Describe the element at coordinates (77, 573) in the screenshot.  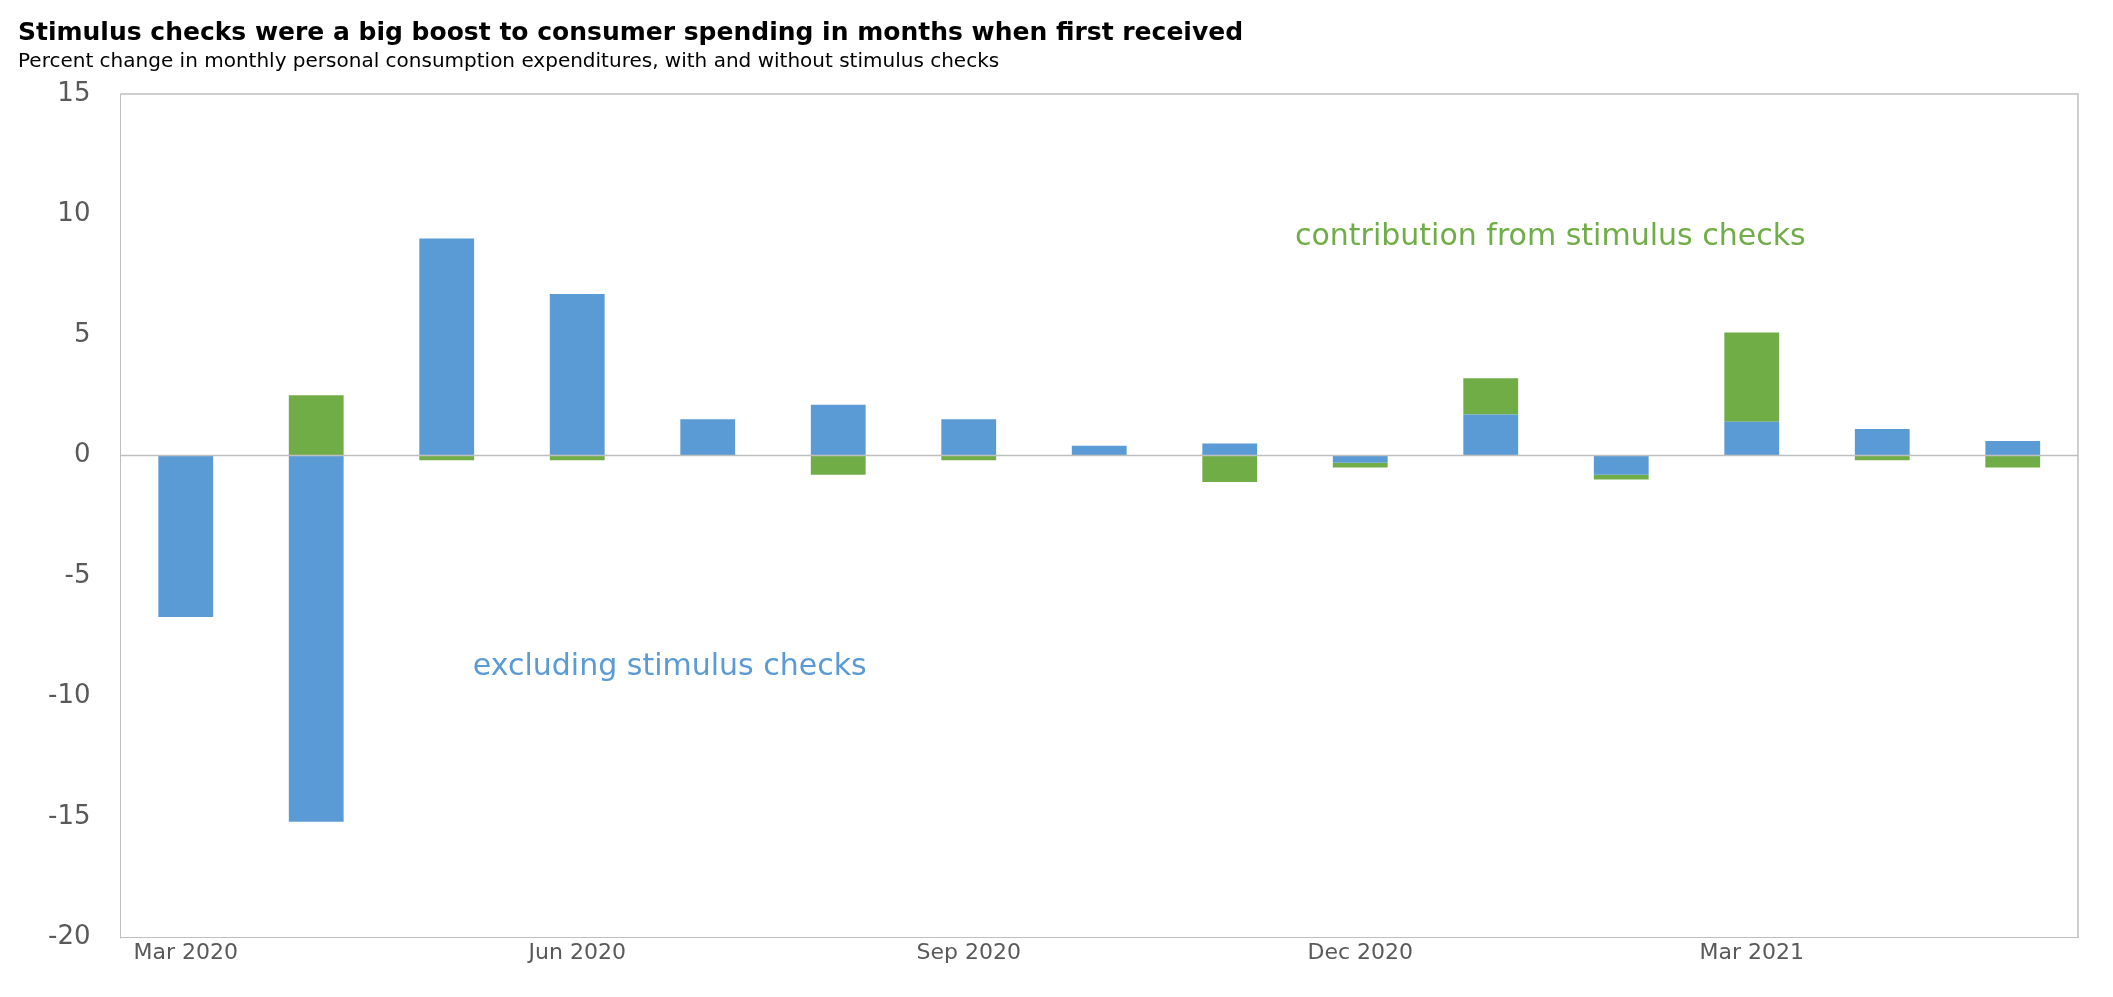
I see `y-tick-label: -5` at that location.